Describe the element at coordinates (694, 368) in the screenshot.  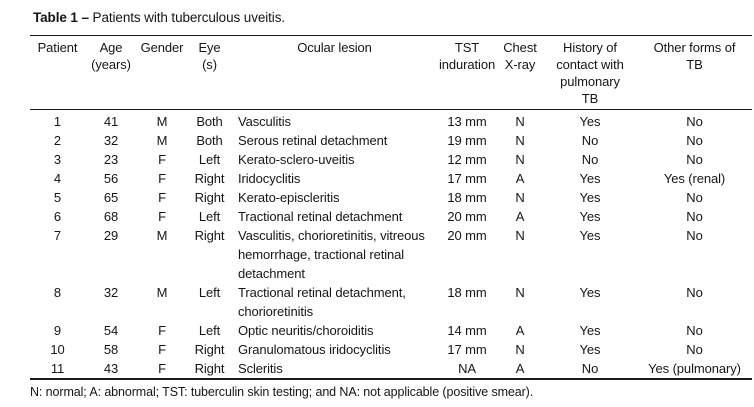
I see `cell-other-tb: Yes (pulmonary)` at that location.